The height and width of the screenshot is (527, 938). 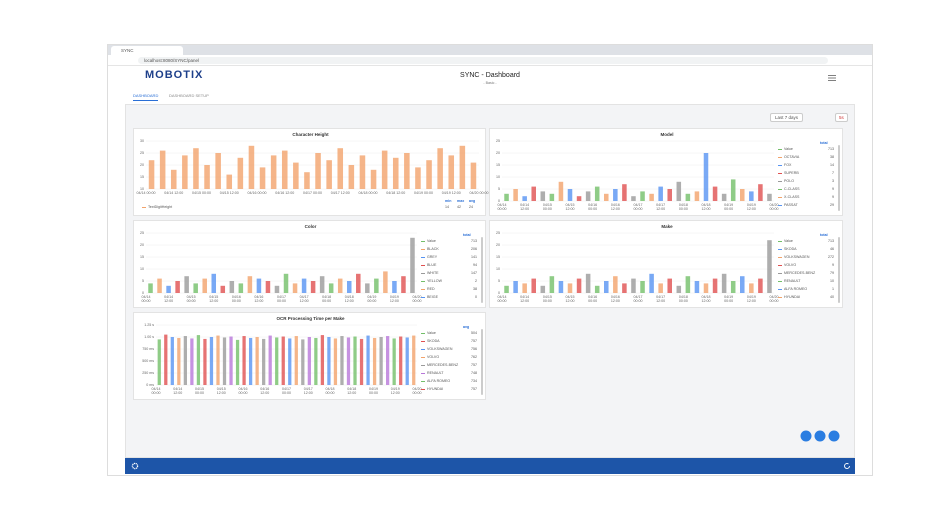 What do you see at coordinates (635, 263) in the screenshot?
I see `plot: 0 5 10 15 20 25` at bounding box center [635, 263].